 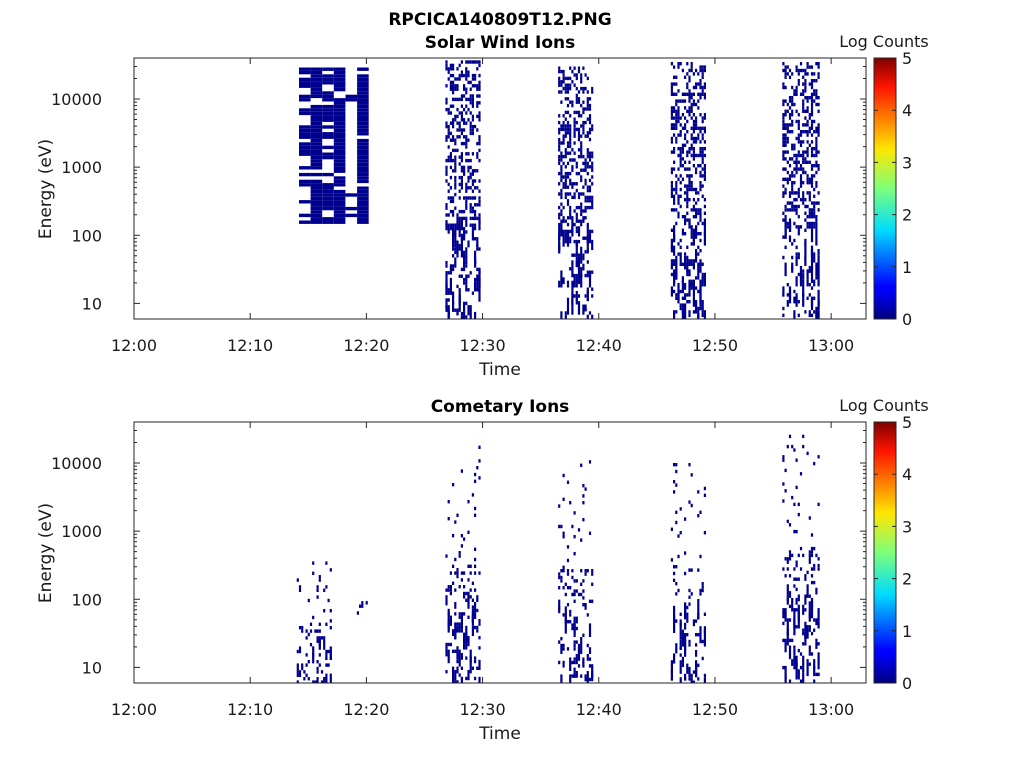 I want to click on ion-burst, so click(x=688, y=190).